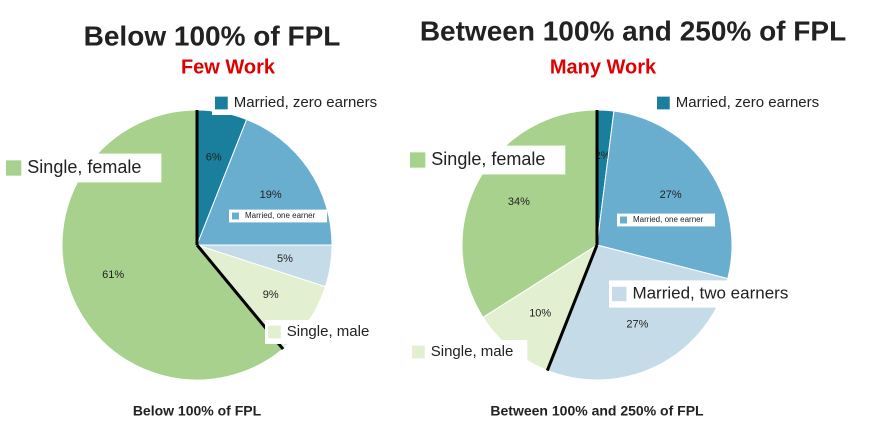 The image size is (878, 431). Describe the element at coordinates (271, 195) in the screenshot. I see `slice-value-label: 19%` at that location.